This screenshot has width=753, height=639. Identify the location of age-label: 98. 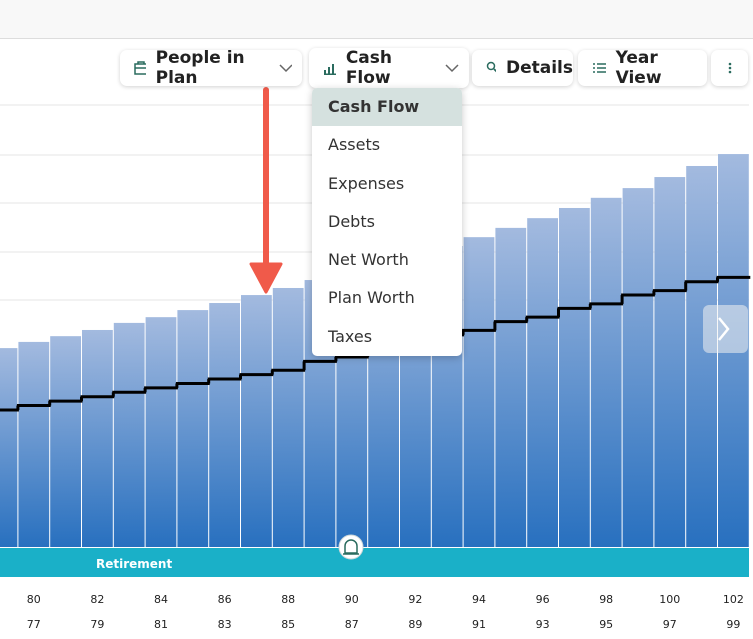
(606, 599).